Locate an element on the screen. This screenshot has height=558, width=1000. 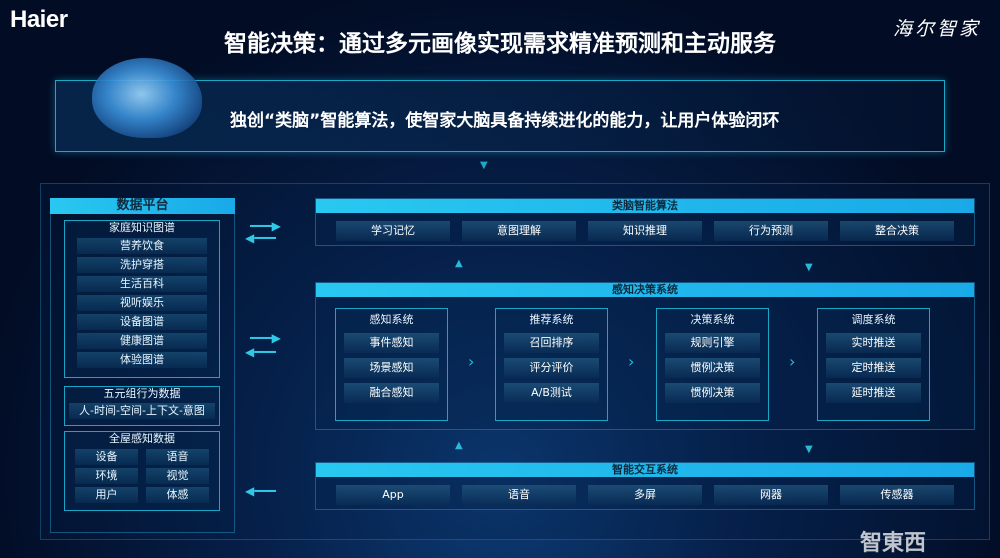
system-item: 事件感知 is located at coordinates (391, 343).